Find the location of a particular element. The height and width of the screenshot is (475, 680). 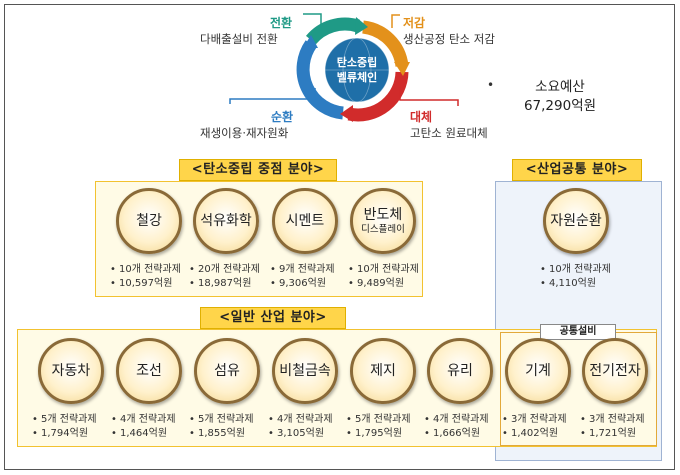

info-petrochemical: • 20개 전략과제 • 18,987억원 is located at coordinates (224, 276).